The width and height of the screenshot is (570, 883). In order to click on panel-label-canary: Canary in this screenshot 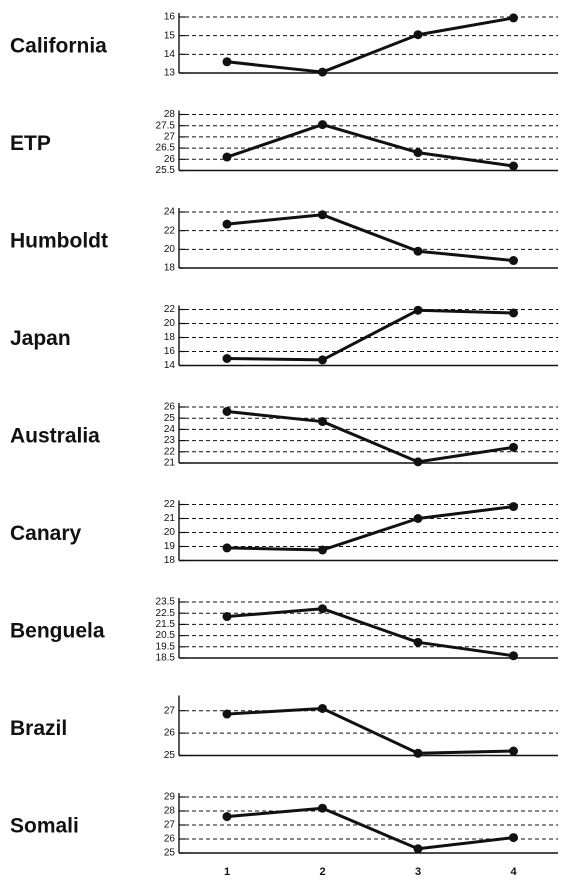, I will do `click(46, 533)`.